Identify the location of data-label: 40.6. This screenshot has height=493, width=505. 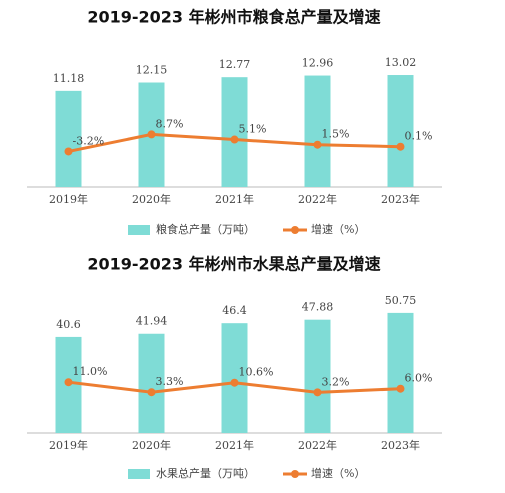
(68, 324).